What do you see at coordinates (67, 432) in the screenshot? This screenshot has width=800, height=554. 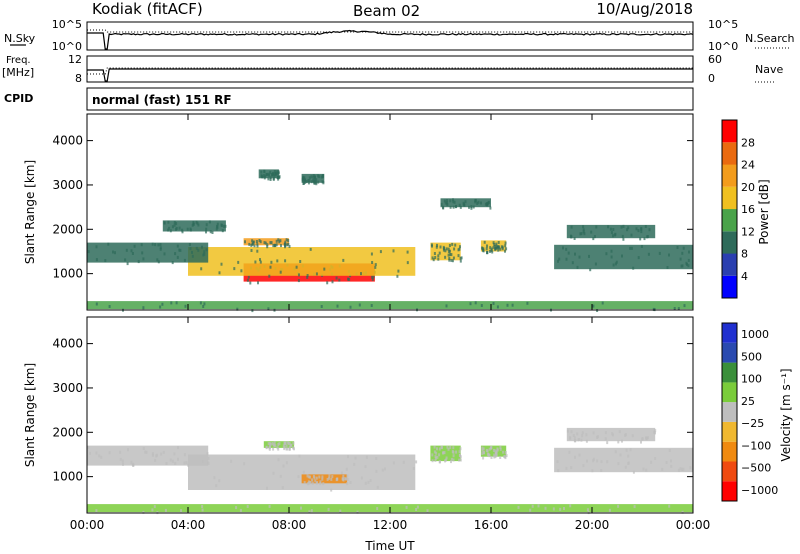 I see `y-tick-label: 2000` at bounding box center [67, 432].